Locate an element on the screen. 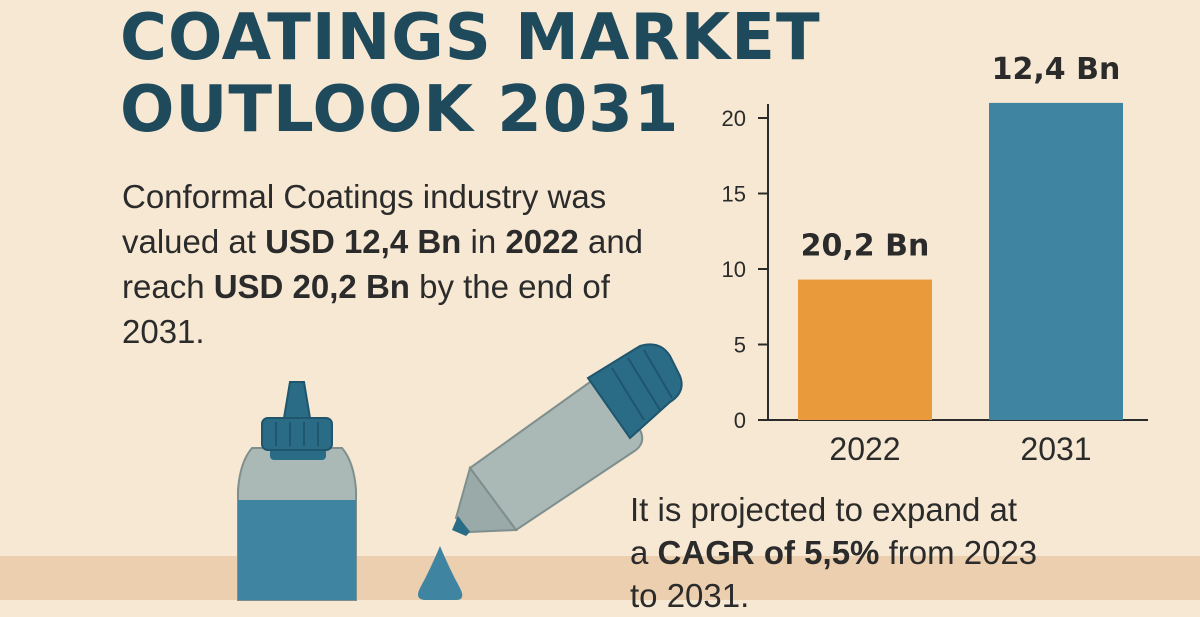  liquid-drop-icon is located at coordinates (440, 573).